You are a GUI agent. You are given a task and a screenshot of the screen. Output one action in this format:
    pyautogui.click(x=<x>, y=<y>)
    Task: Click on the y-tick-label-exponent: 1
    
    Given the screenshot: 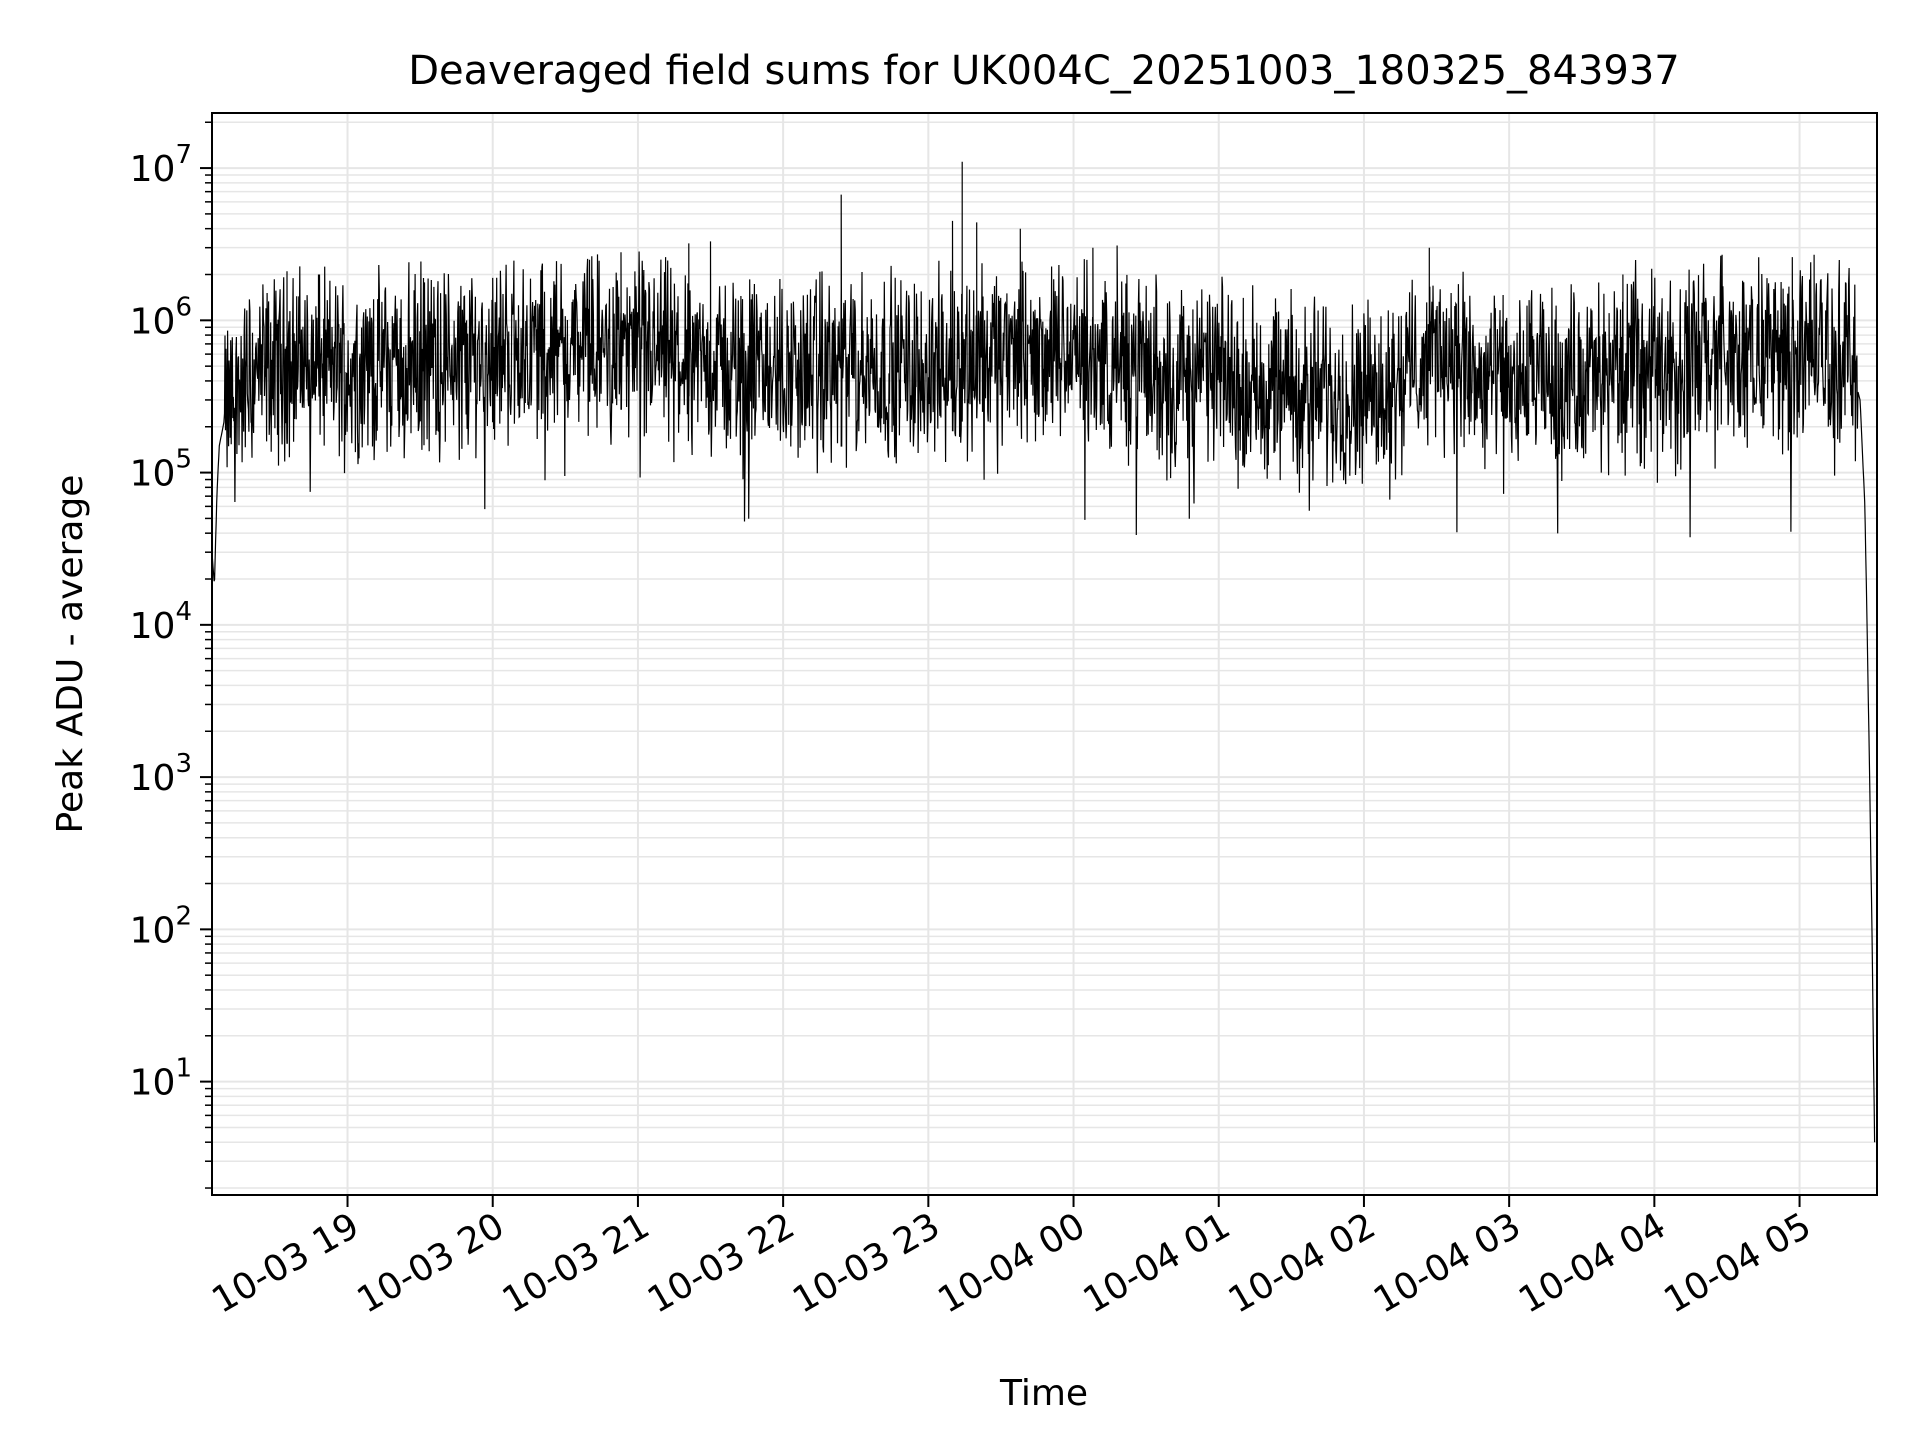 What is the action you would take?
    pyautogui.click(x=183, y=1069)
    